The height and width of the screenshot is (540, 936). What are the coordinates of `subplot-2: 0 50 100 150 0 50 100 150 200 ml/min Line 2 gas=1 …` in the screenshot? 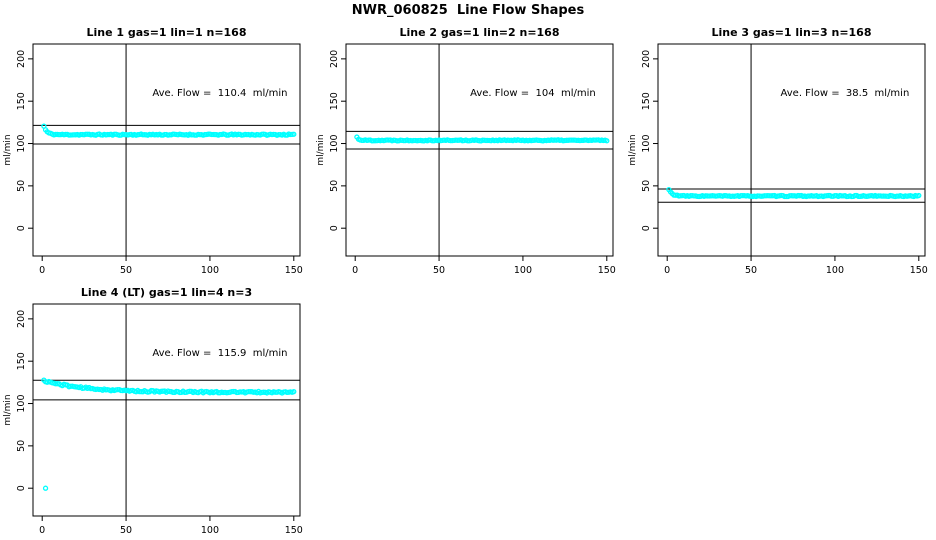 It's located at (466, 151).